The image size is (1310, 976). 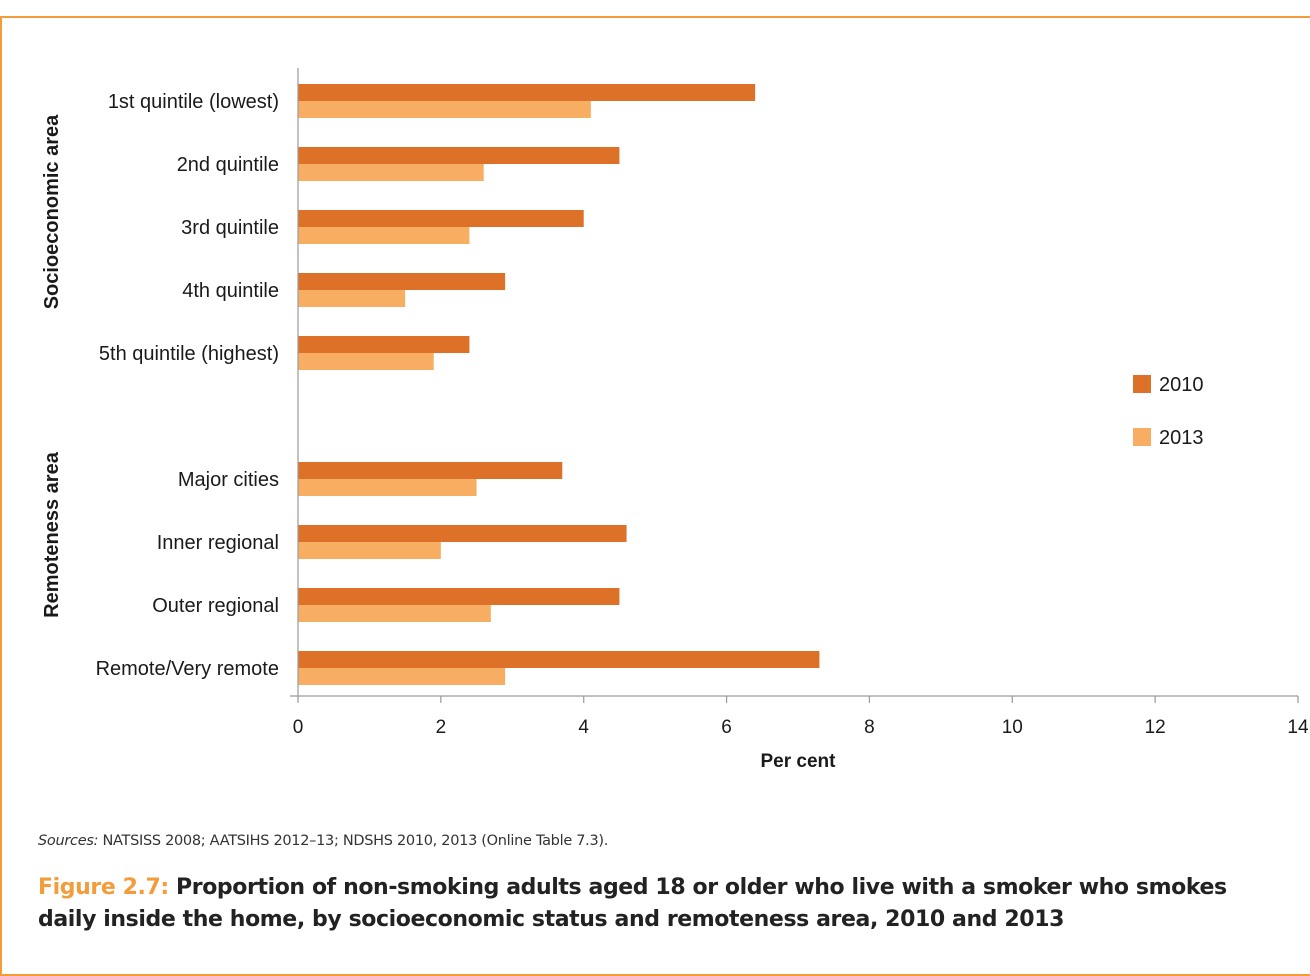 I want to click on bar-2013-1st-quintile-lowest, so click(x=444, y=109).